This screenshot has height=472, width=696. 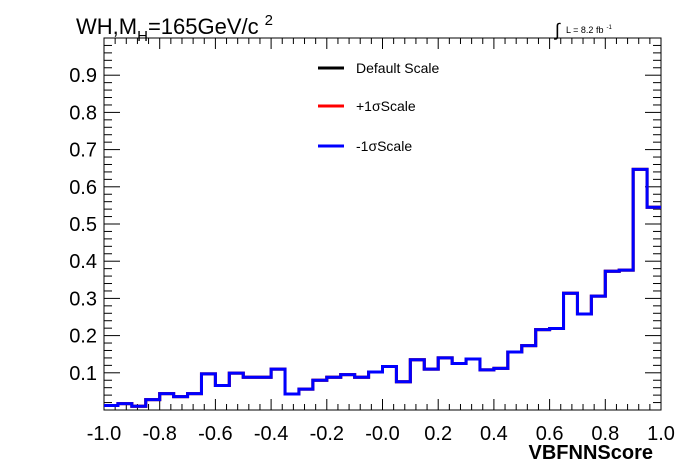 I want to click on x-axis-title: VBFNNScore, so click(x=591, y=453).